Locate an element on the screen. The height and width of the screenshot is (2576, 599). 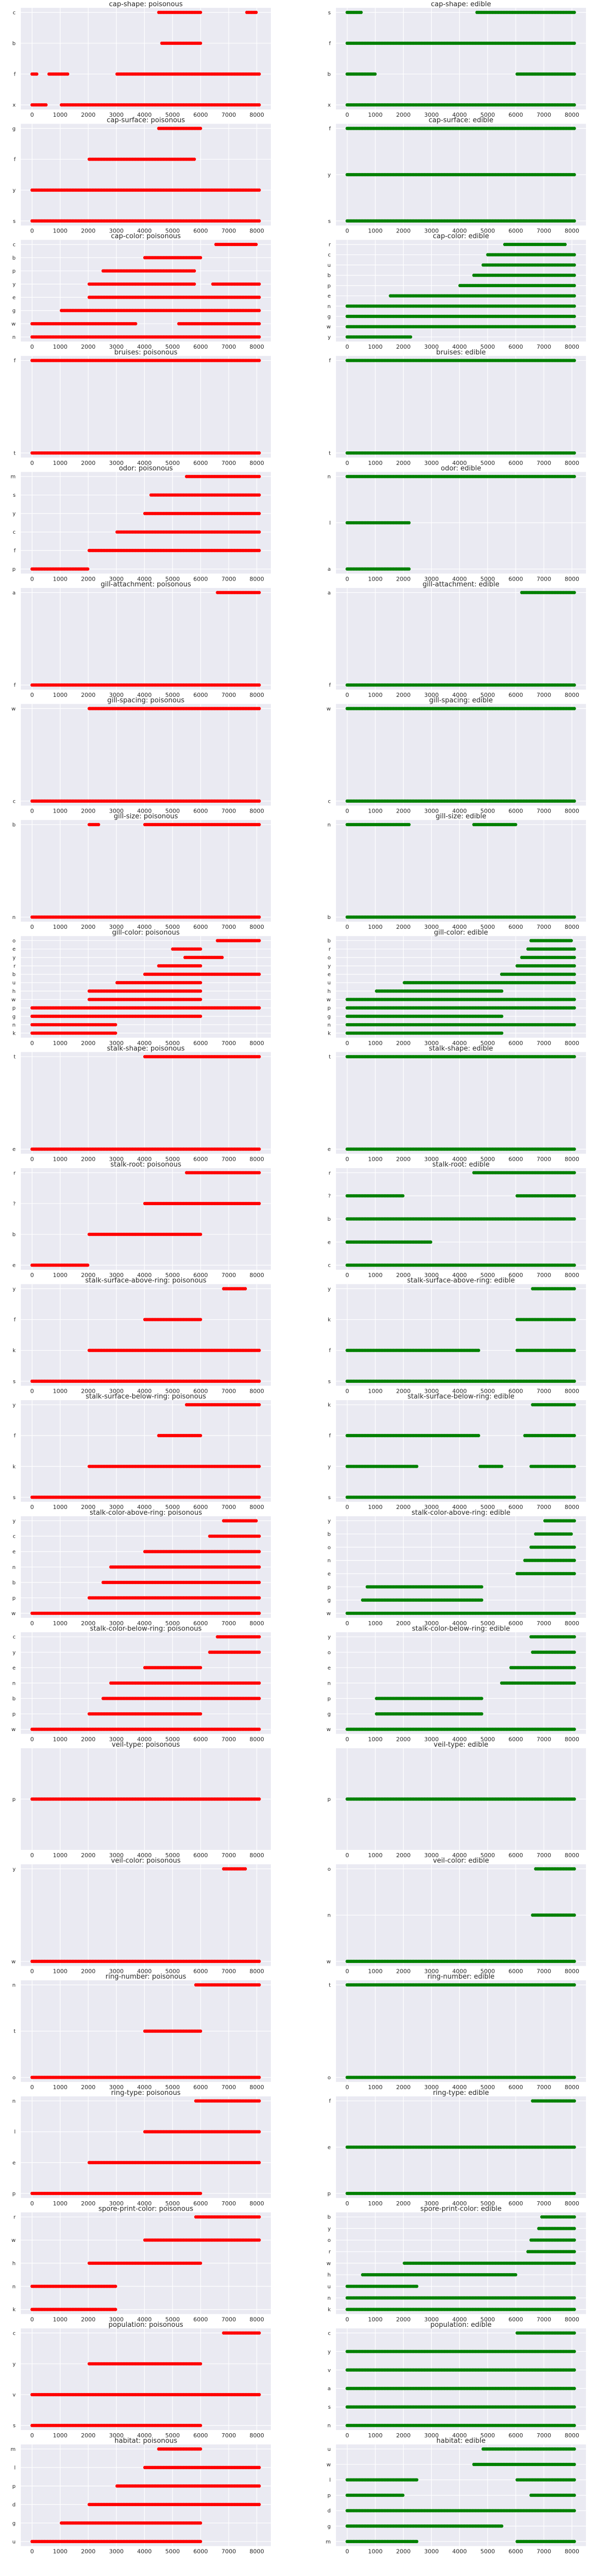
y-tick-label: g is located at coordinates (14, 129).